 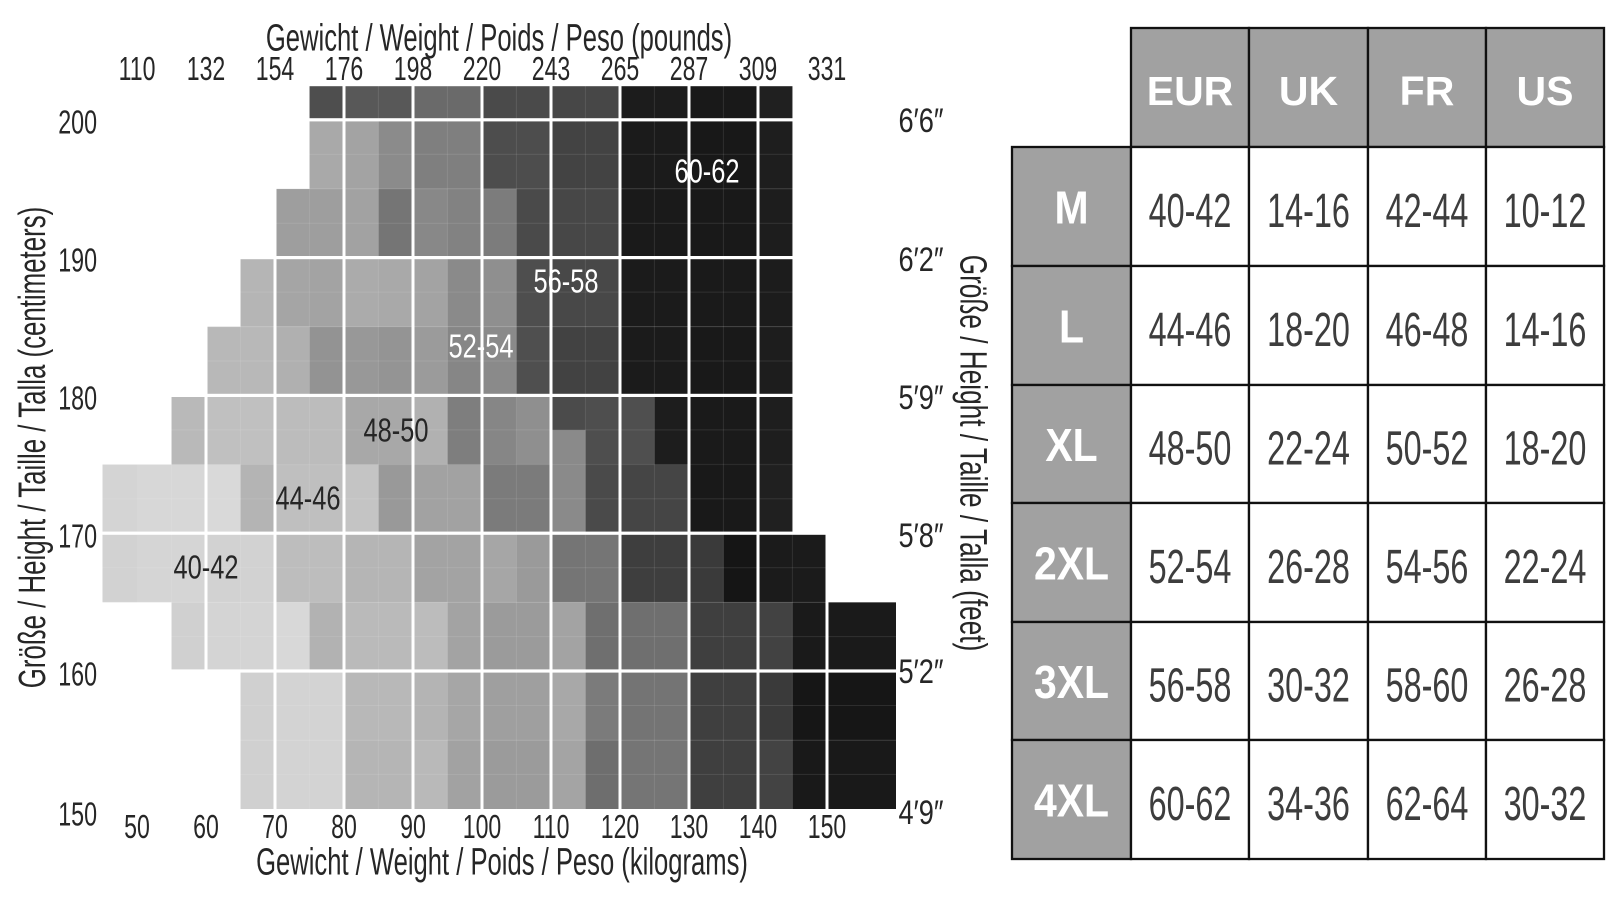 I want to click on svg-text: 220, so click(x=482, y=69).